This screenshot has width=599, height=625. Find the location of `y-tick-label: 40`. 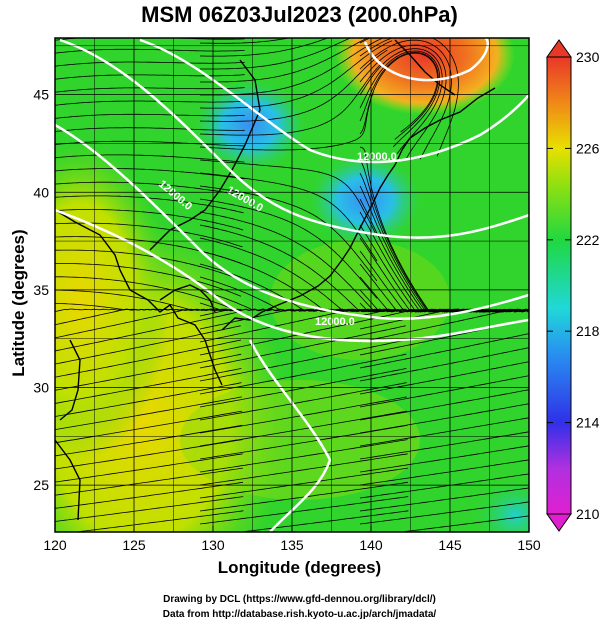

y-tick-label: 40 is located at coordinates (41, 192).